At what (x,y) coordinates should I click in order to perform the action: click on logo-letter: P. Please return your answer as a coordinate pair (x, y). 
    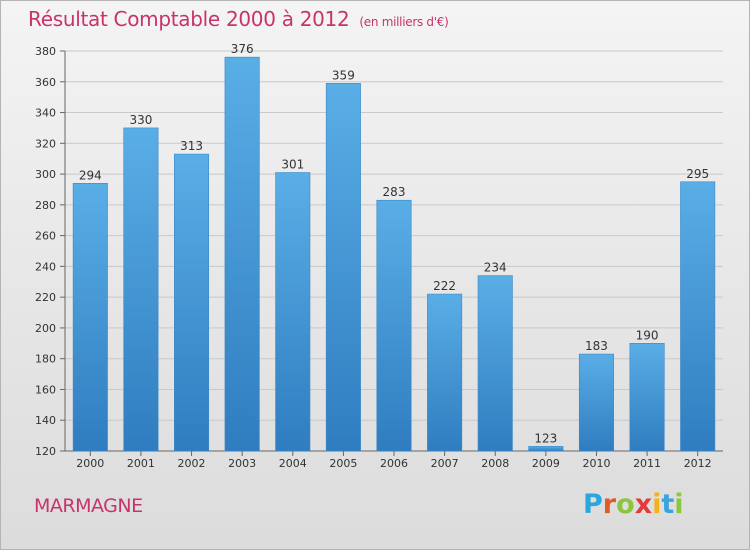
    Looking at the image, I should click on (593, 504).